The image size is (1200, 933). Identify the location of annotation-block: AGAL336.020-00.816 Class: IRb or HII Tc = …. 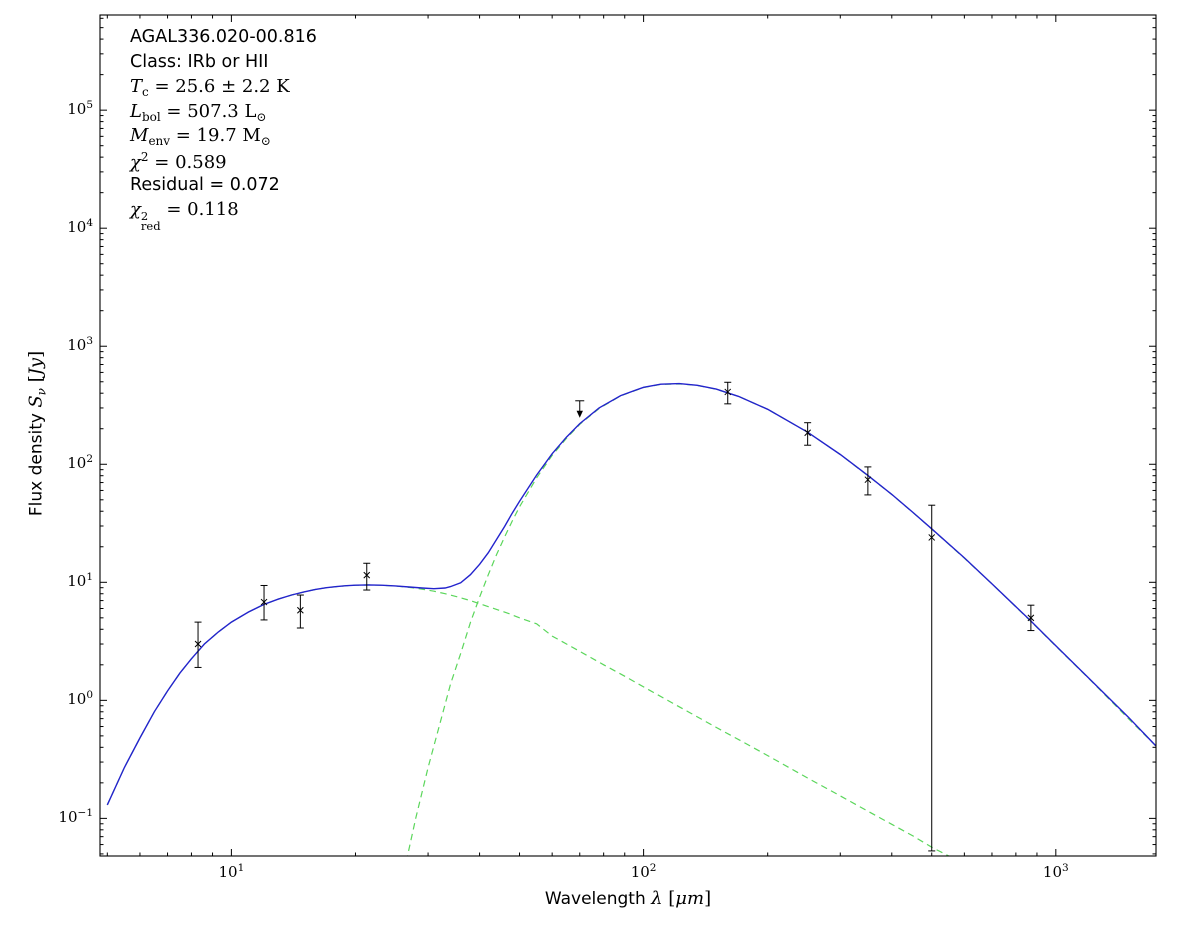
(223, 129).